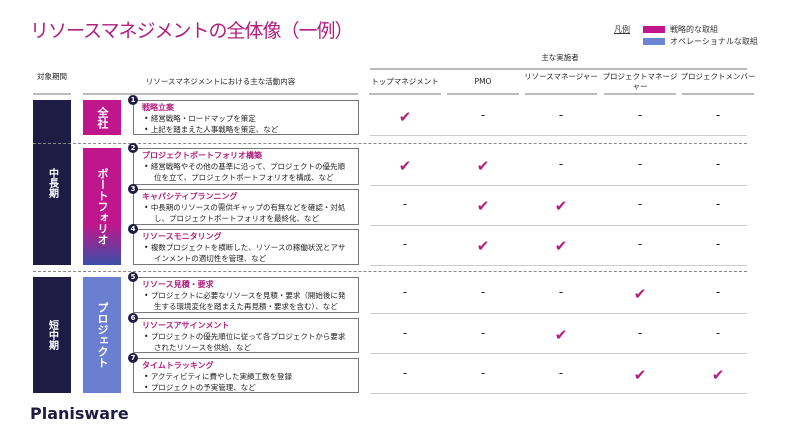 The height and width of the screenshot is (443, 789). I want to click on activity-box: 戦略立案 • 経営戦略・ロードマップを策定 • 上記を踏まえた人事戦略を策定、など, so click(246, 117).